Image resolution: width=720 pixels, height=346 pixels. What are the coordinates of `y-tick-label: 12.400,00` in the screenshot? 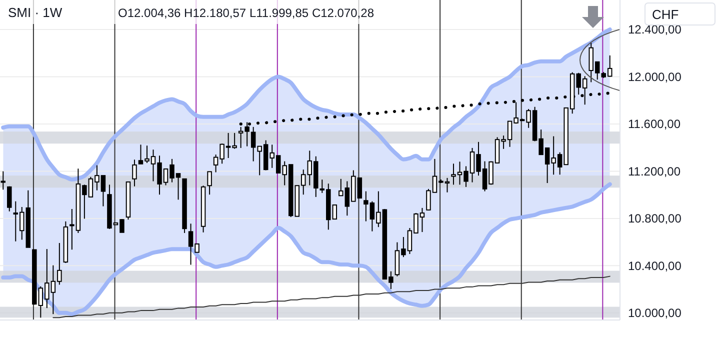 It's located at (655, 29).